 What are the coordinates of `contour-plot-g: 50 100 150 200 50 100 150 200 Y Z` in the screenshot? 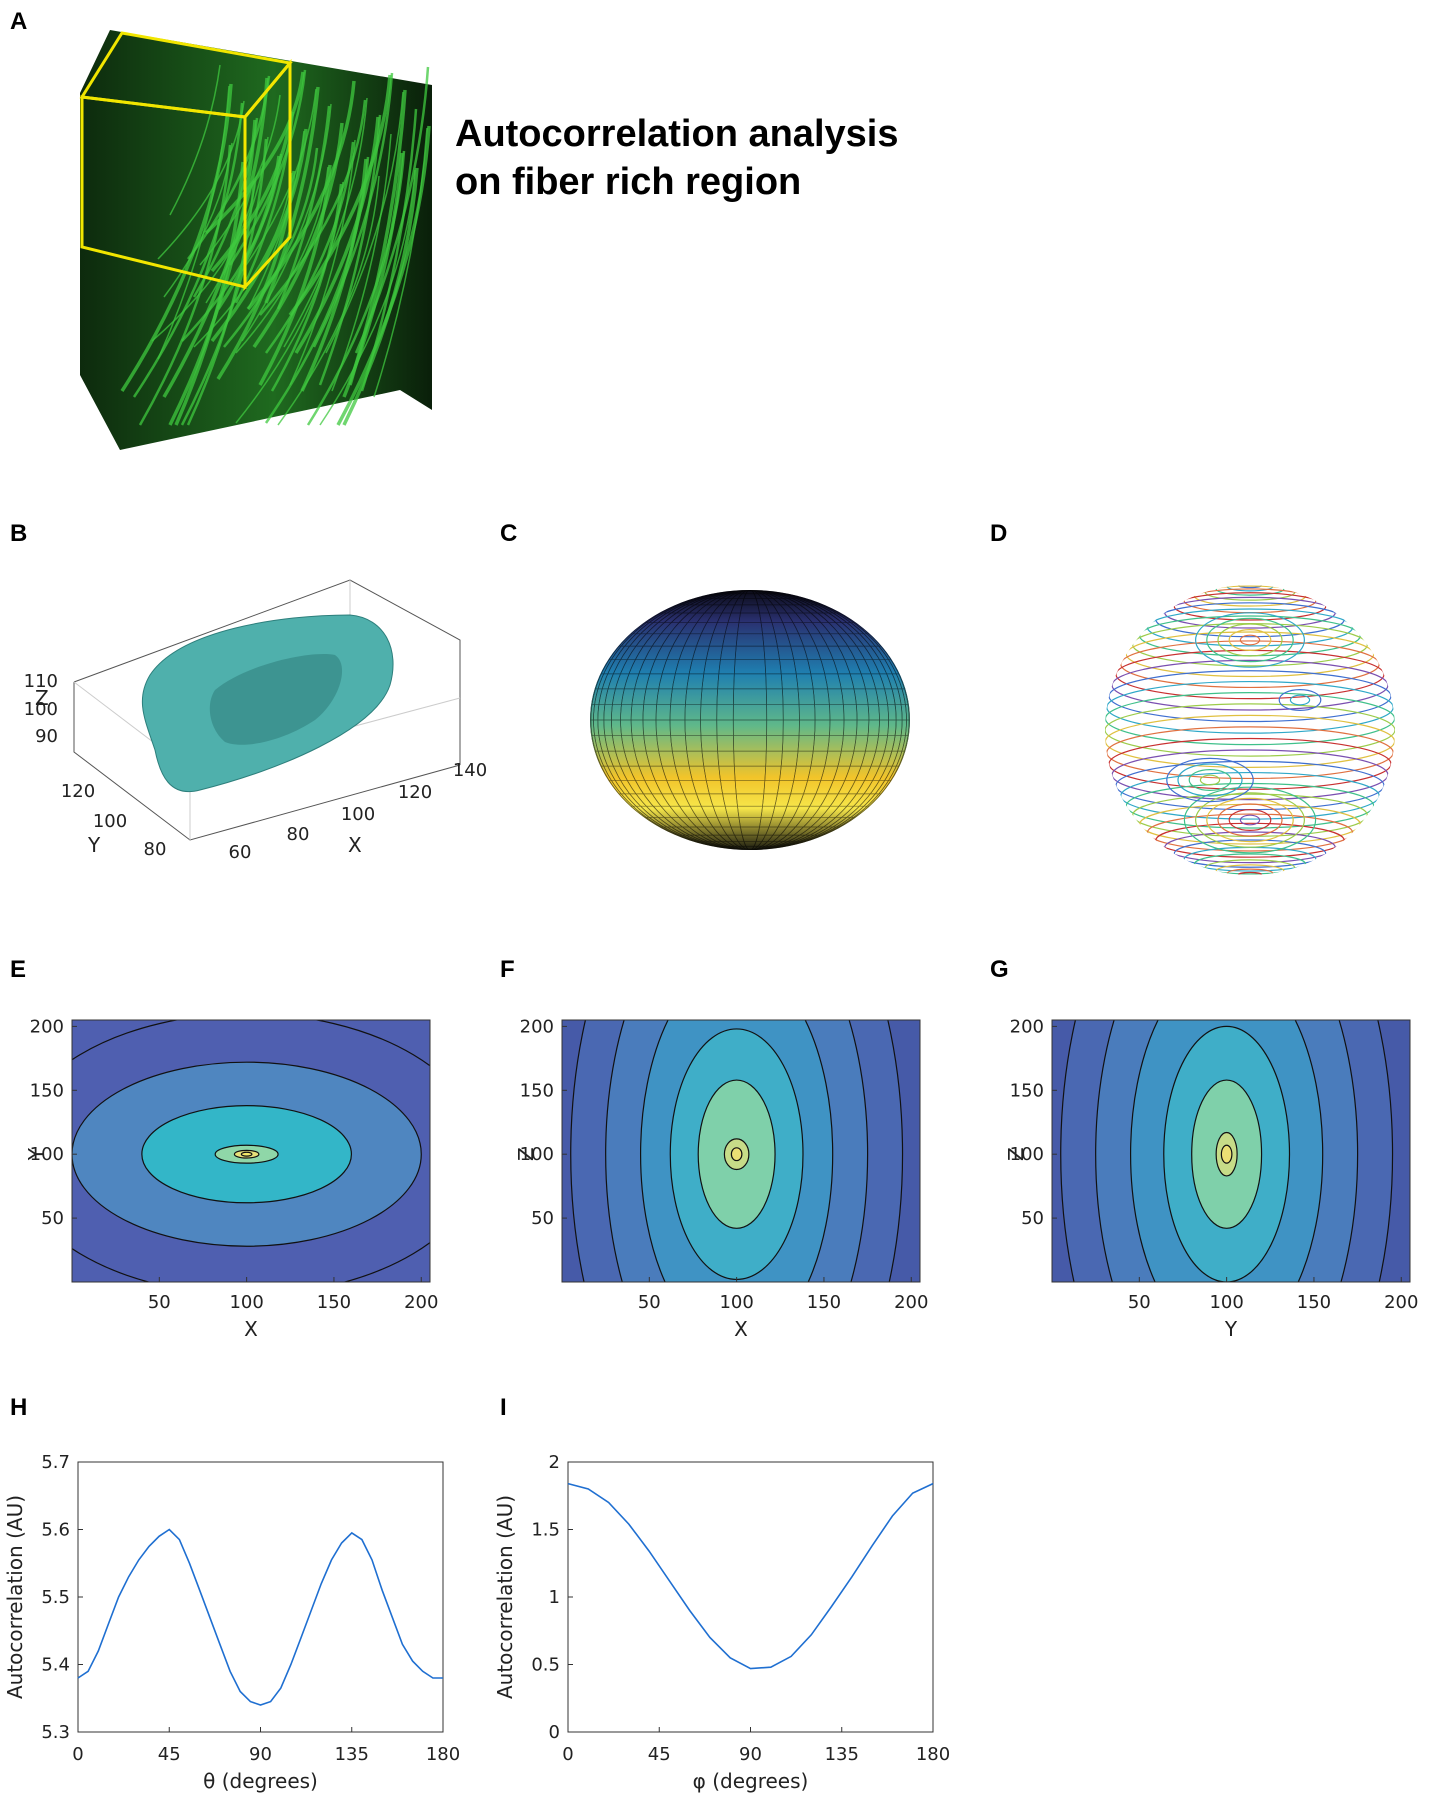 It's located at (1211, 1178).